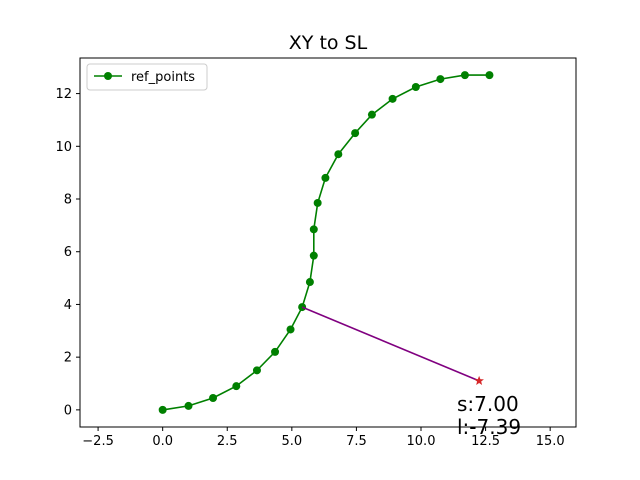  What do you see at coordinates (356, 441) in the screenshot?
I see `x-tick-label: 7.5` at bounding box center [356, 441].